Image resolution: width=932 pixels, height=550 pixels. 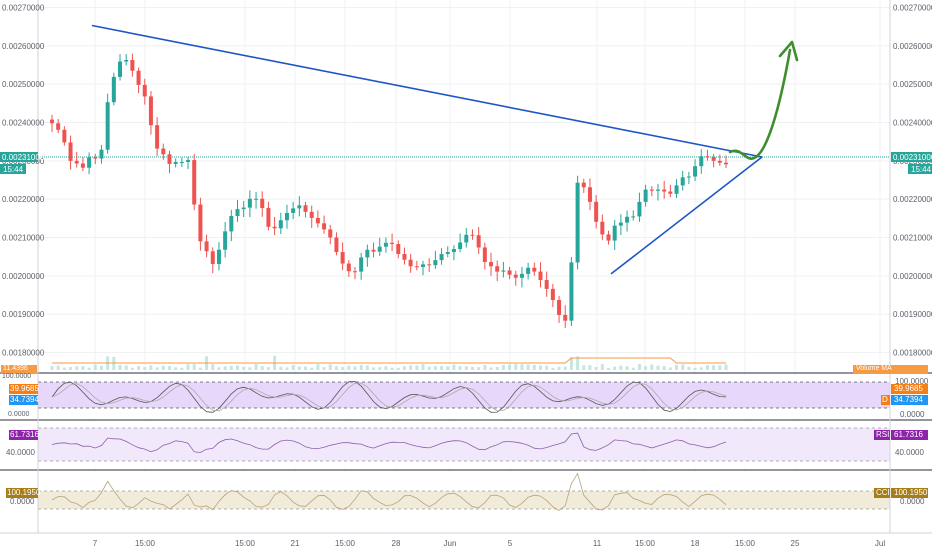 I want to click on price-tick-right: 0.00240000, so click(x=912, y=123).